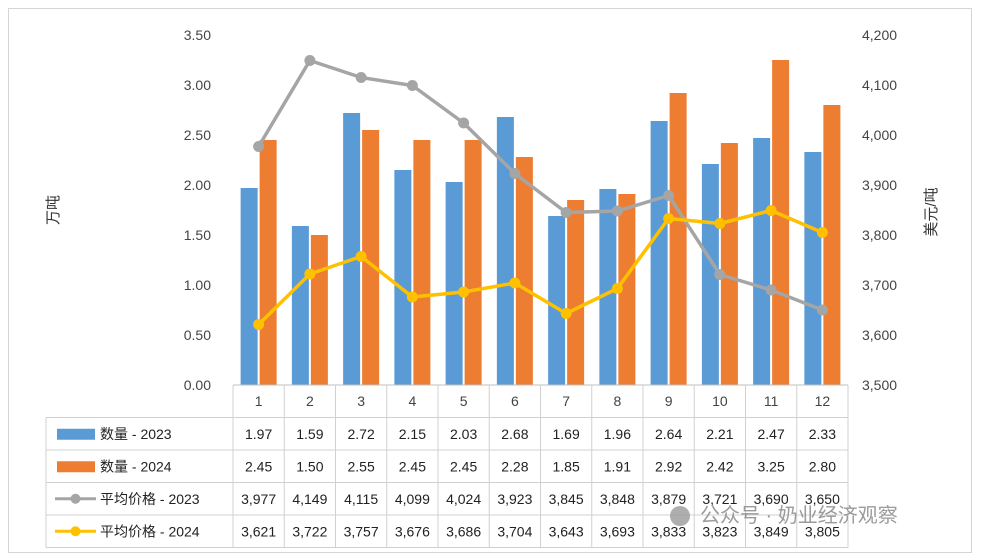 This screenshot has height=560, width=991. I want to click on table-cell: 3,676, so click(412, 531).